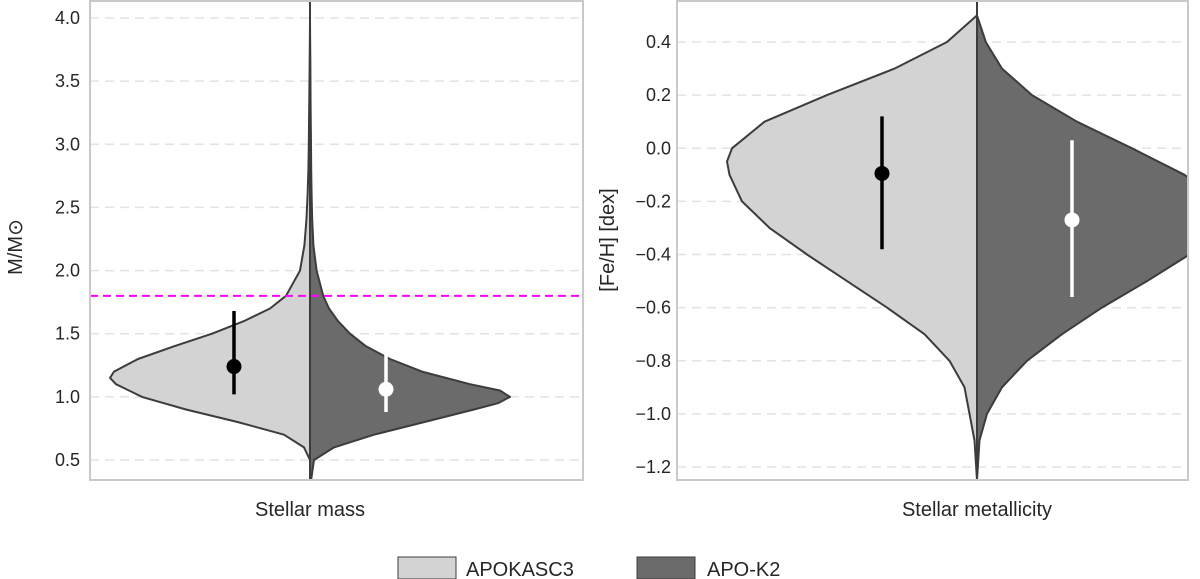  What do you see at coordinates (520, 569) in the screenshot?
I see `legend-label-apokasc3: APOKASC3` at bounding box center [520, 569].